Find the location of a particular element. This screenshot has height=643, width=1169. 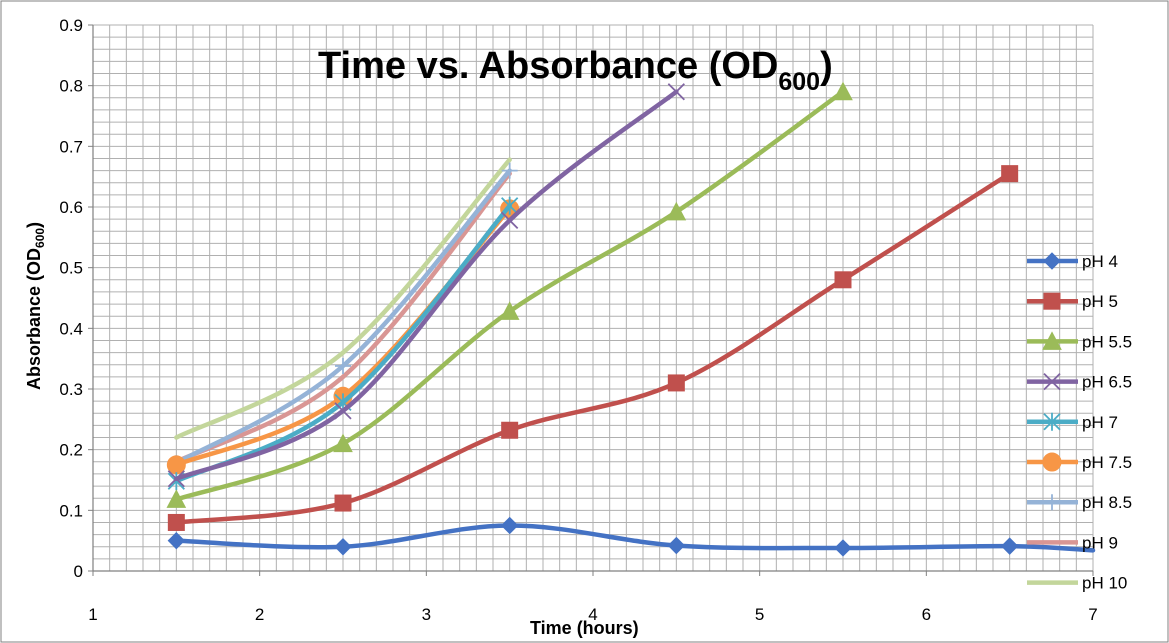

legend-entry-ph-5-5: pH 5.5 is located at coordinates (1079, 341).